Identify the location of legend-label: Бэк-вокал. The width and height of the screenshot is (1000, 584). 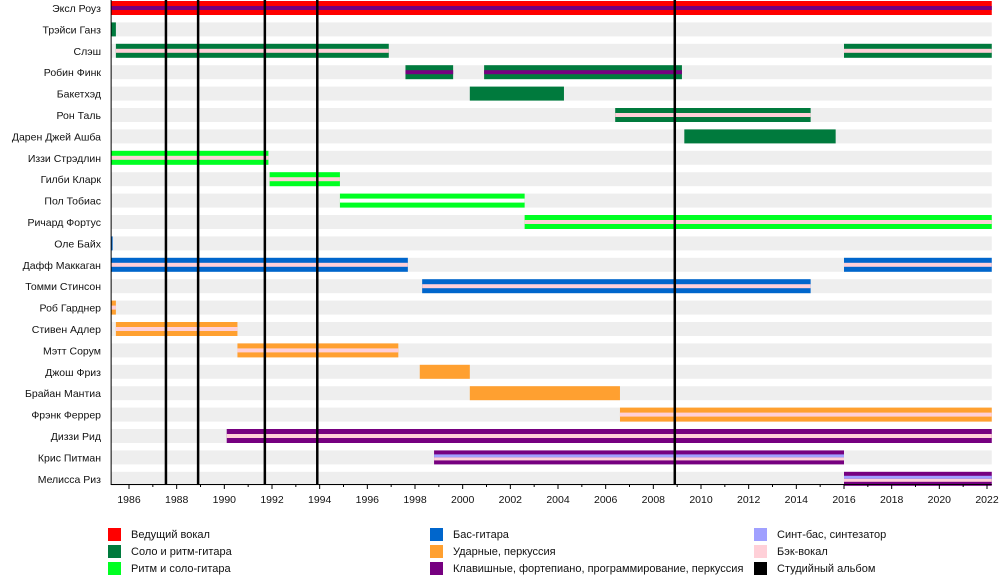
(802, 551).